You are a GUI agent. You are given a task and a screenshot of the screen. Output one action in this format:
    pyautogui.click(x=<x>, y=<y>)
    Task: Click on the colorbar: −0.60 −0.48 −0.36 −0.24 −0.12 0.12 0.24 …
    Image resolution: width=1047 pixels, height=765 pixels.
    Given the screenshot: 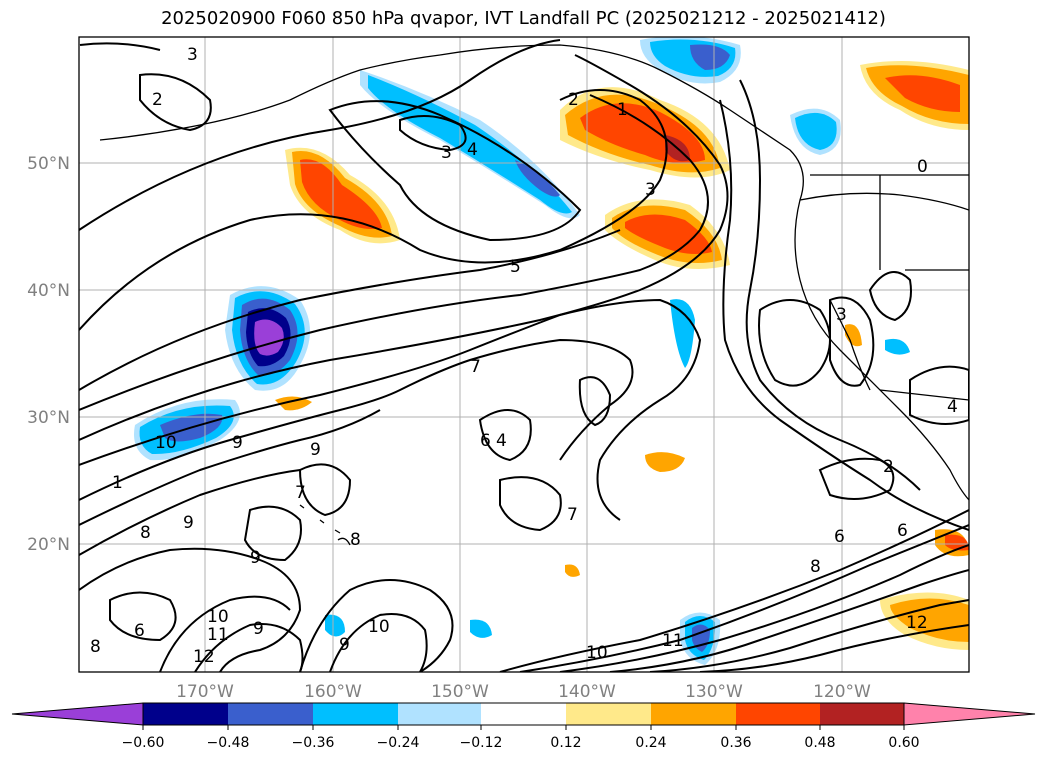 What is the action you would take?
    pyautogui.click(x=523, y=726)
    